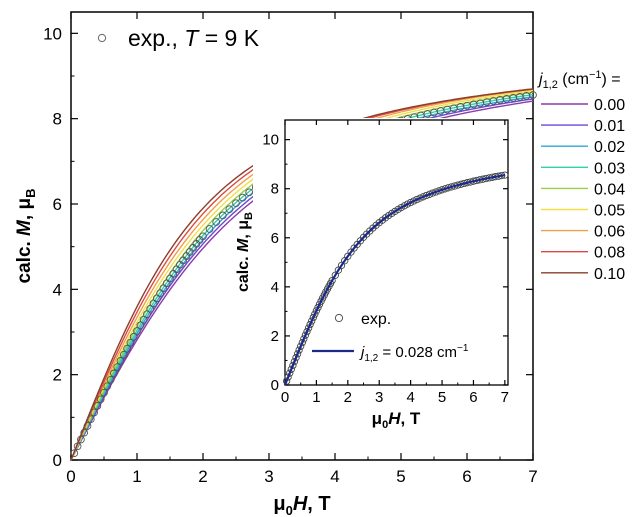  What do you see at coordinates (396, 420) in the screenshot?
I see `inset-x-axis-label: μ0H, T` at bounding box center [396, 420].